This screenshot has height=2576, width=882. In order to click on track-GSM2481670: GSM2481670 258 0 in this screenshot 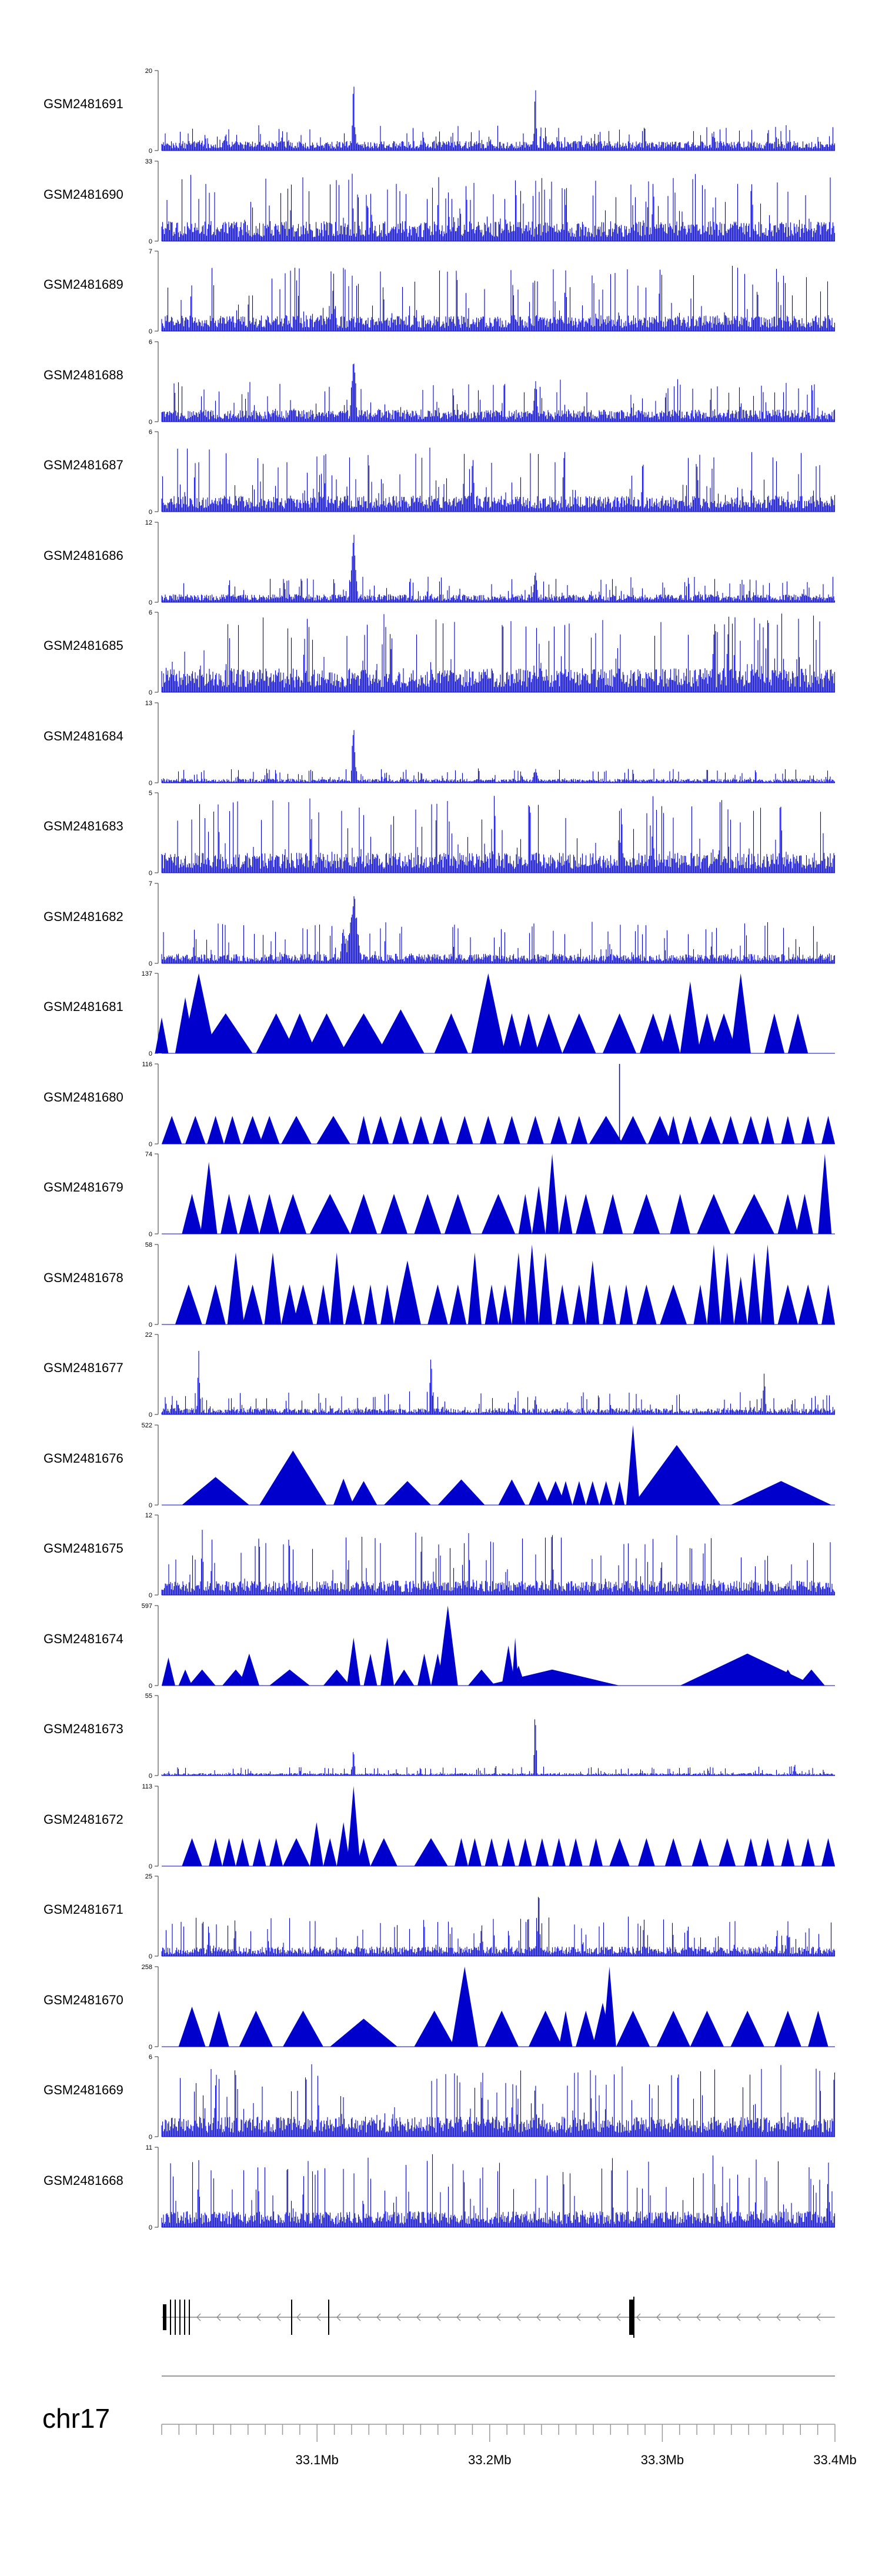, I will do `click(441, 2007)`.